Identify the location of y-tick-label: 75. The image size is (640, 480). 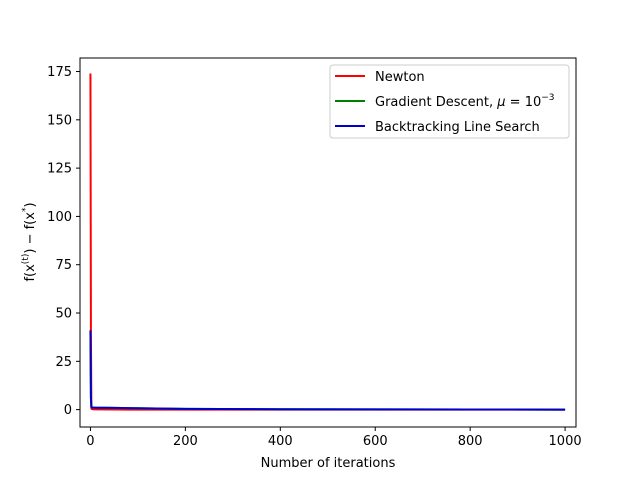
(63, 265).